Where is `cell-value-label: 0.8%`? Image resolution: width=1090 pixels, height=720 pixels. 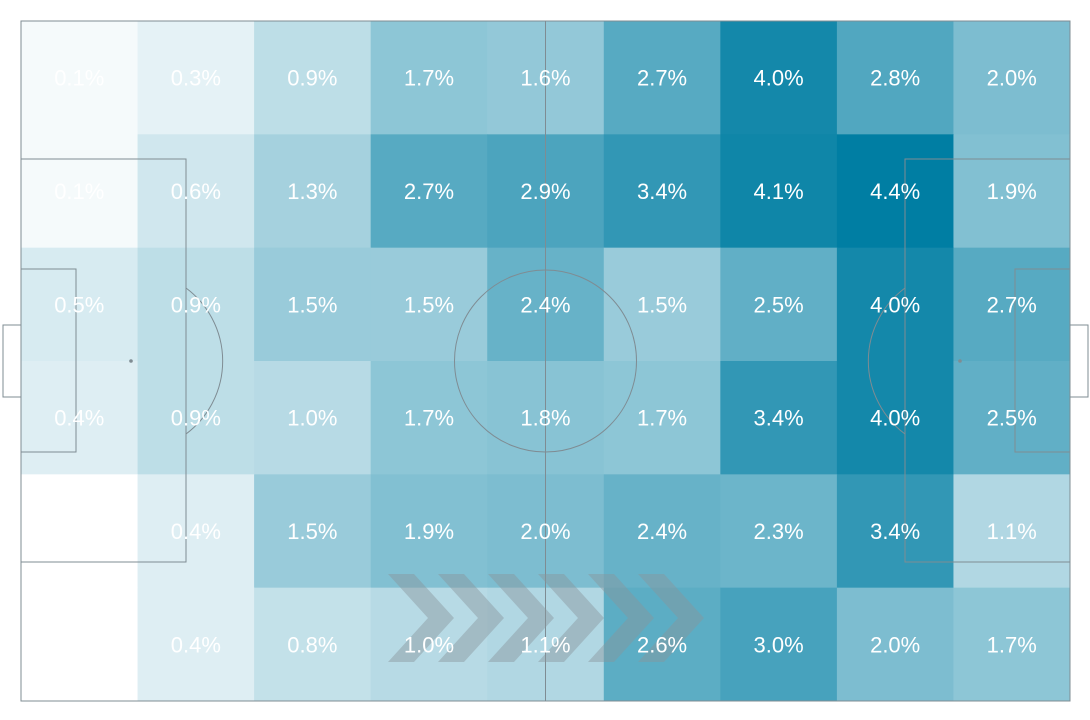 cell-value-label: 0.8% is located at coordinates (312, 644).